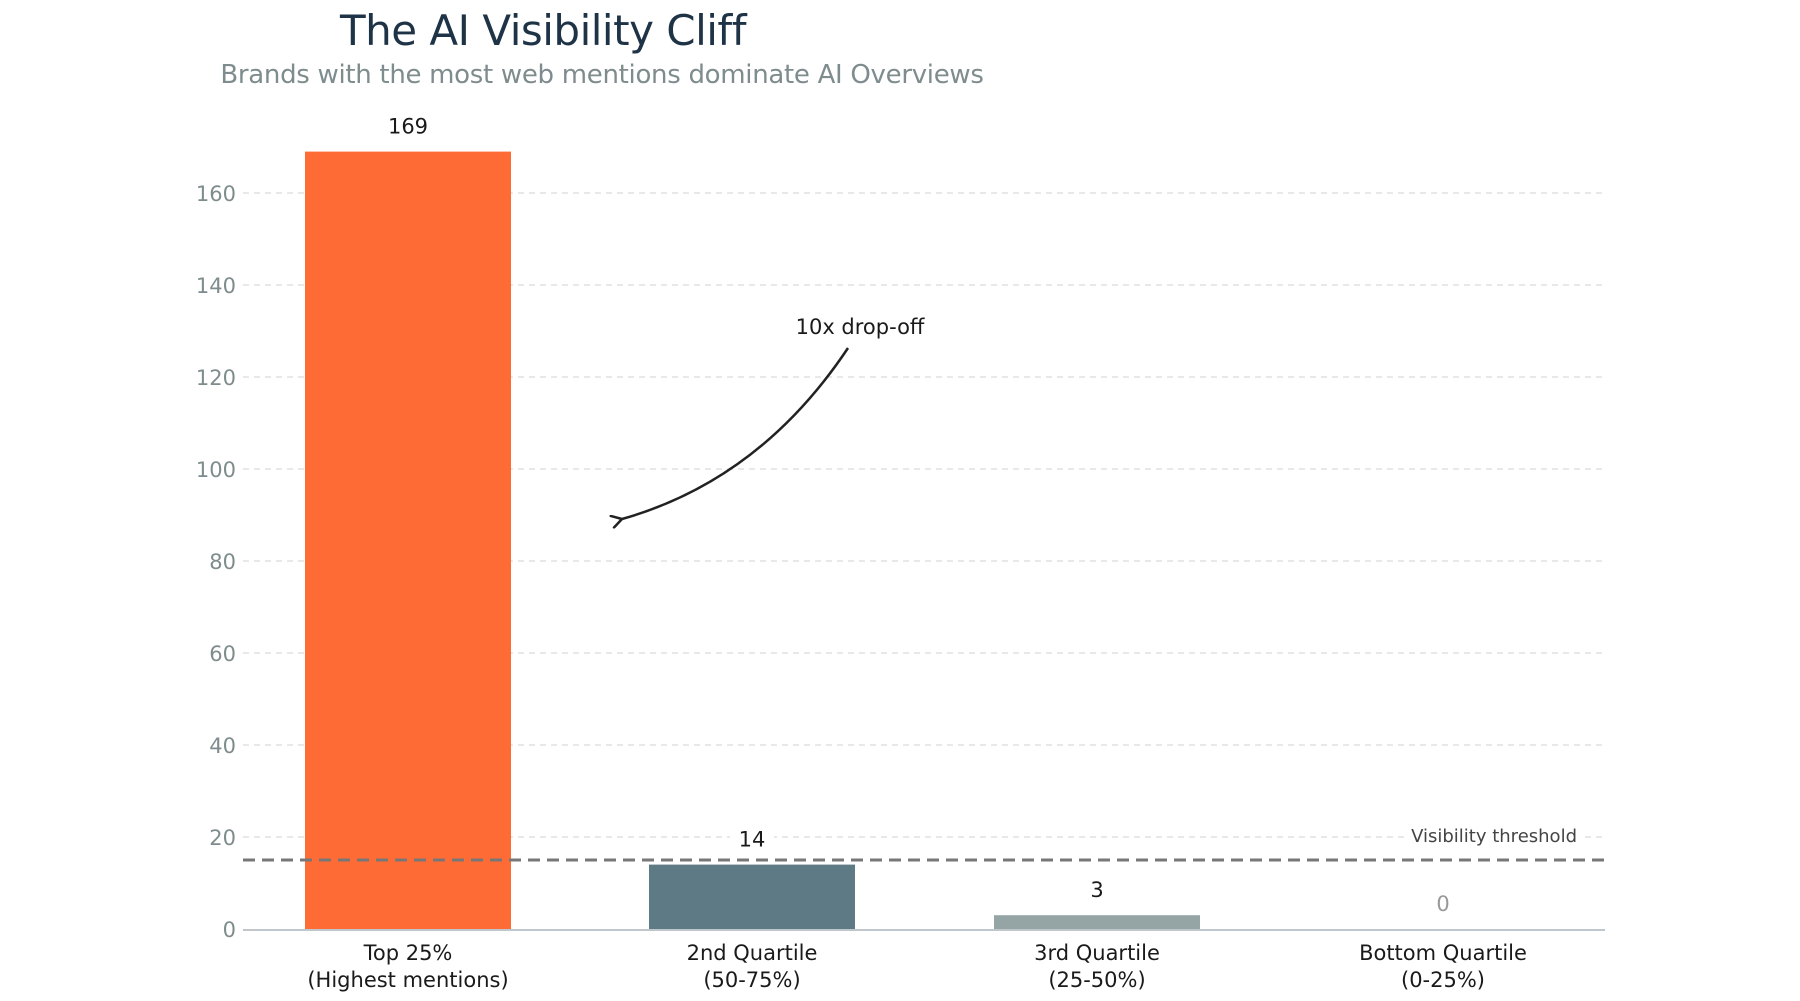  I want to click on category-label-2-line-1: (25-50%), so click(1096, 980).